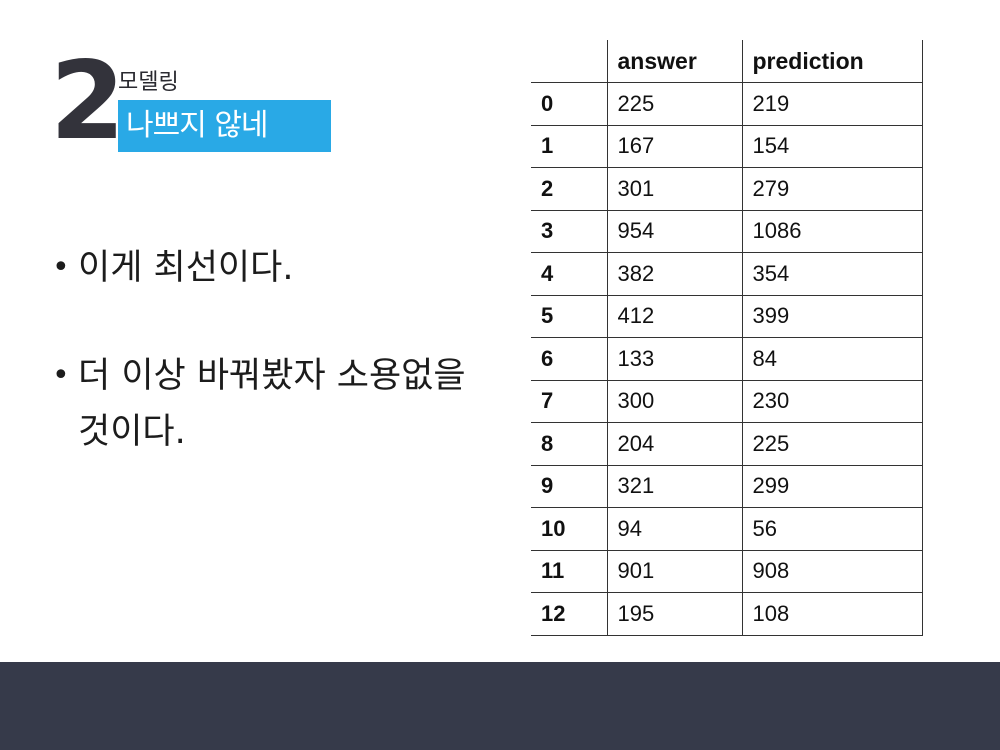  Describe the element at coordinates (87, 101) in the screenshot. I see `section-number: 2` at that location.